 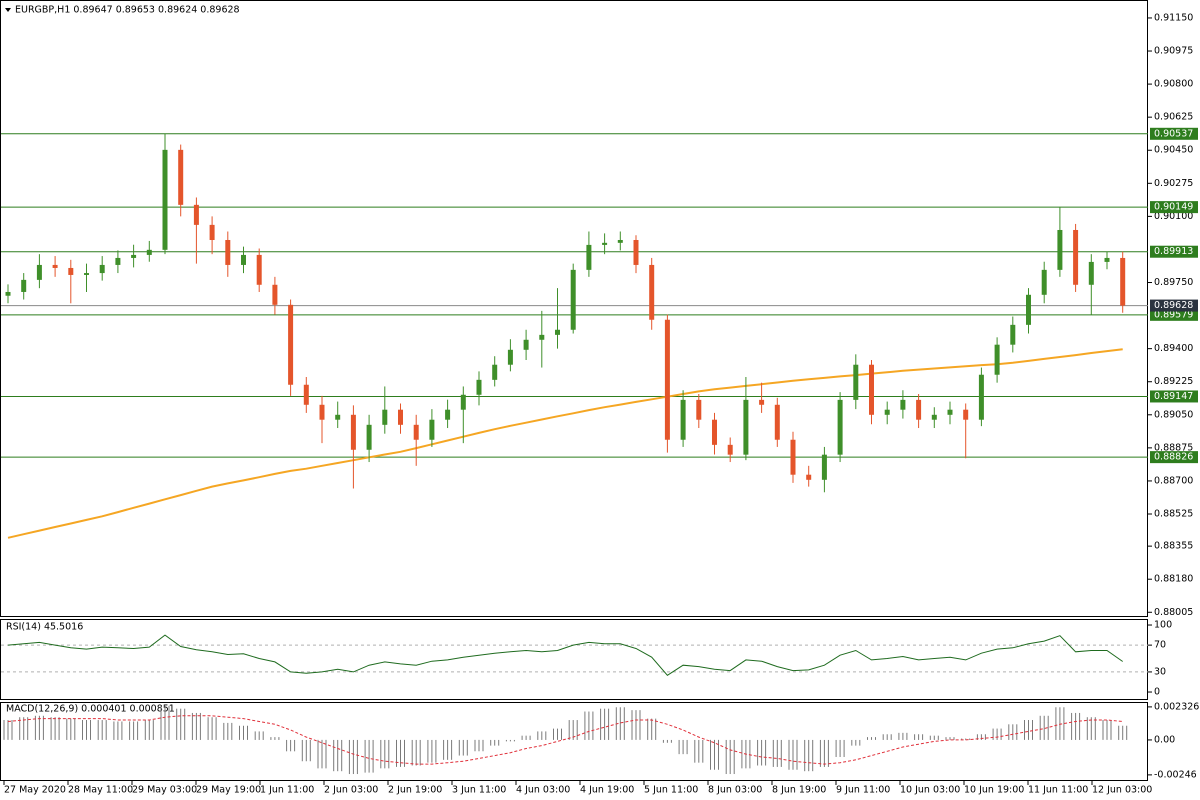 What do you see at coordinates (1173, 183) in the screenshot?
I see `y-tick-label: 0.90275` at bounding box center [1173, 183].